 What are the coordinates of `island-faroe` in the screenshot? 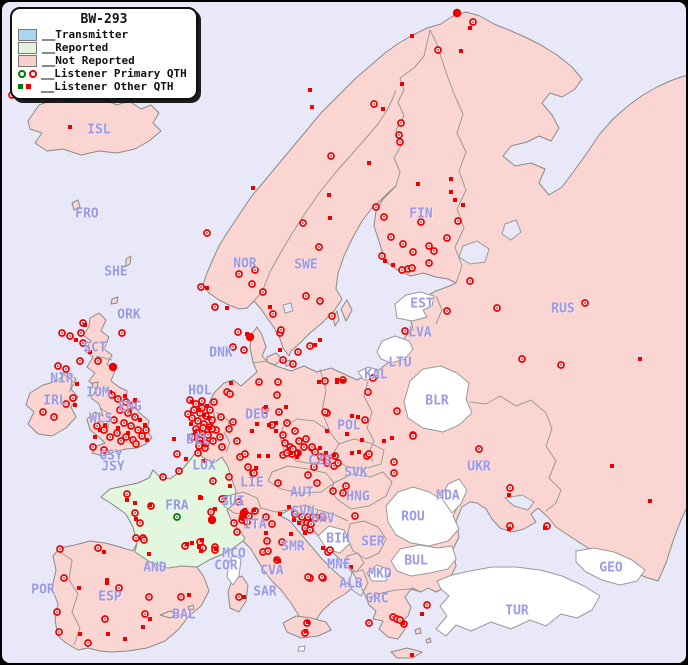 It's located at (76, 205).